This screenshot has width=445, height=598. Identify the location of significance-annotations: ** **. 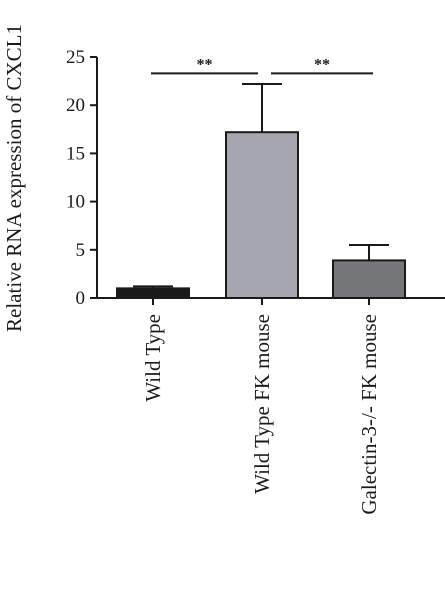
(262, 65).